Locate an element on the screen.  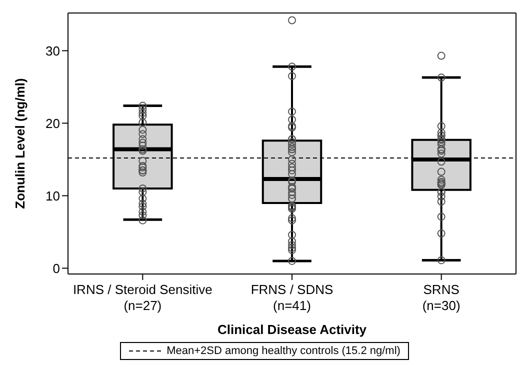
legend-label: Mean+2SD among healthy controls (15.2 ng/ml) is located at coordinates (283, 351).